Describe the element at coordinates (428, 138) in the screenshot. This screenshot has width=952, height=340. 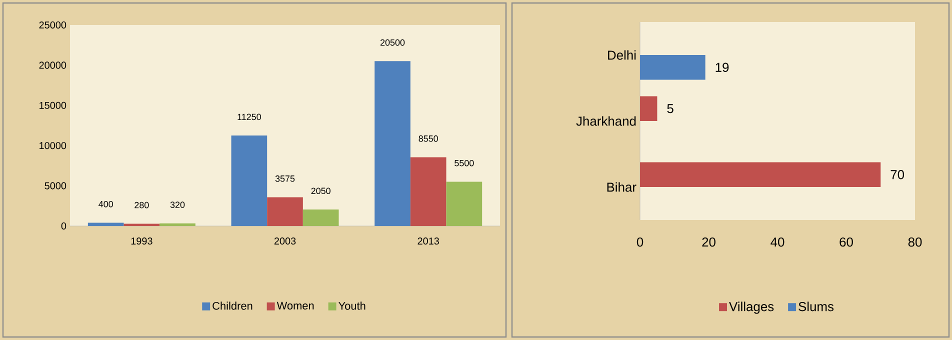
I see `data-label: 8550` at that location.